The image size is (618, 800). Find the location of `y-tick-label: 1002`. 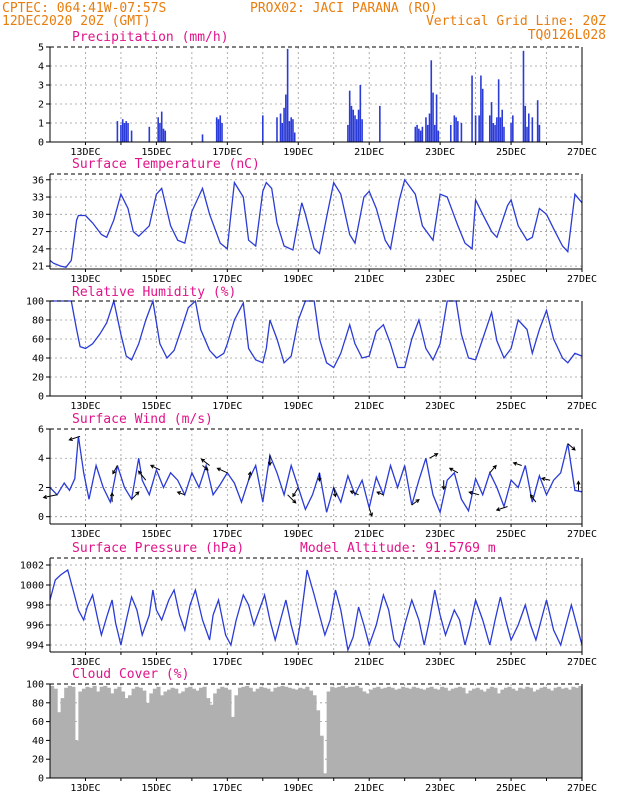

y-tick-label: 1002 is located at coordinates (32, 566).